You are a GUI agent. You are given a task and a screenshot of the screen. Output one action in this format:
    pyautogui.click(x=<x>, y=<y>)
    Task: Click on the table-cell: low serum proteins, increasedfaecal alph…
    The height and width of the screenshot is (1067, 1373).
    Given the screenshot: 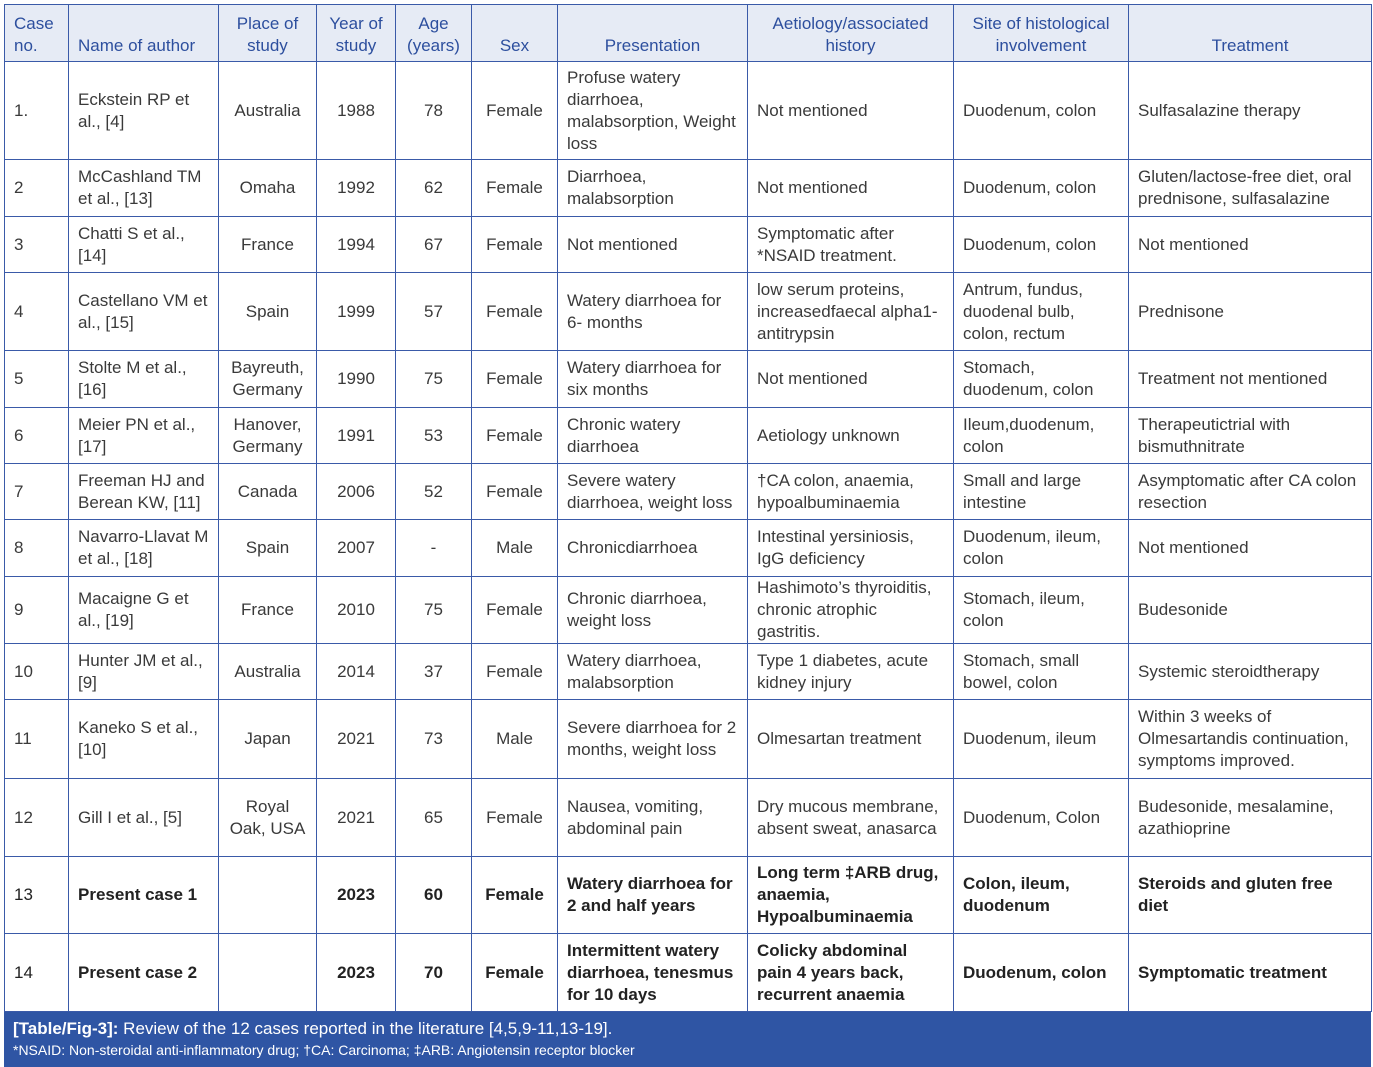 What is the action you would take?
    pyautogui.click(x=850, y=311)
    